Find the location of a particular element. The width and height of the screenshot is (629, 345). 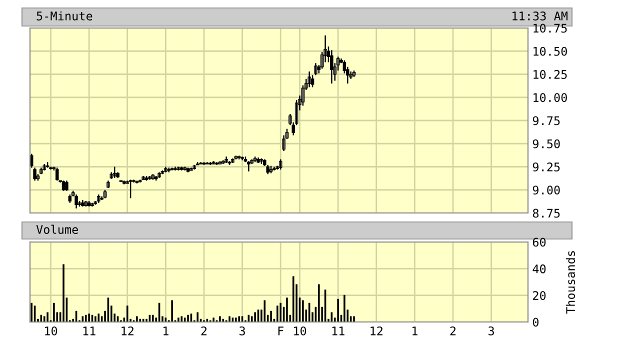

y-tick-label: 60 is located at coordinates (539, 242).